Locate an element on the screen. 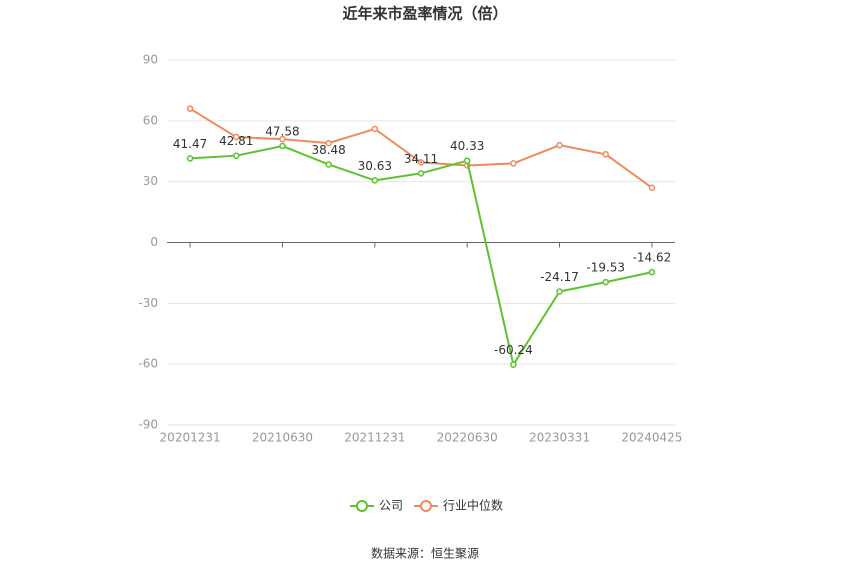 The image size is (850, 575). y-tick-label: -90 is located at coordinates (148, 425).